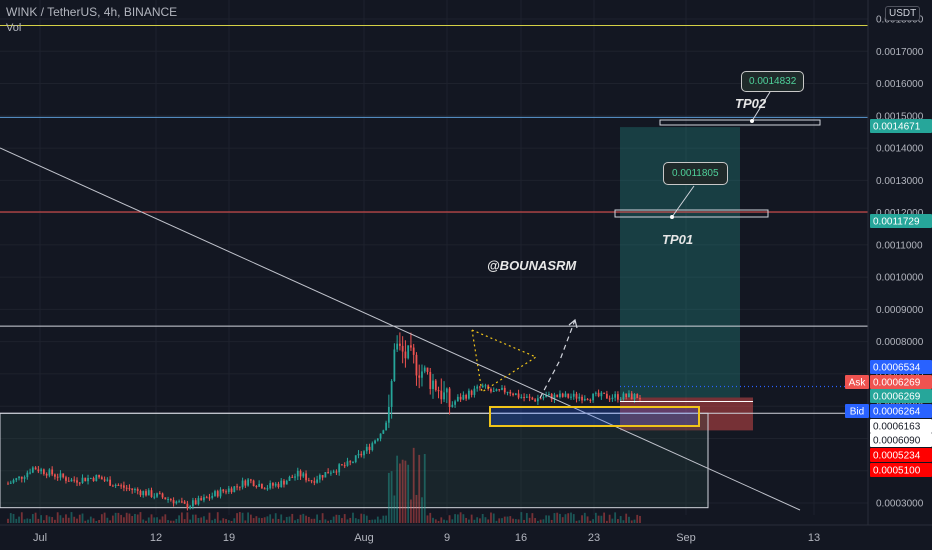  Describe the element at coordinates (532, 265) in the screenshot. I see `author-watermark: @BOUNASRM` at that location.